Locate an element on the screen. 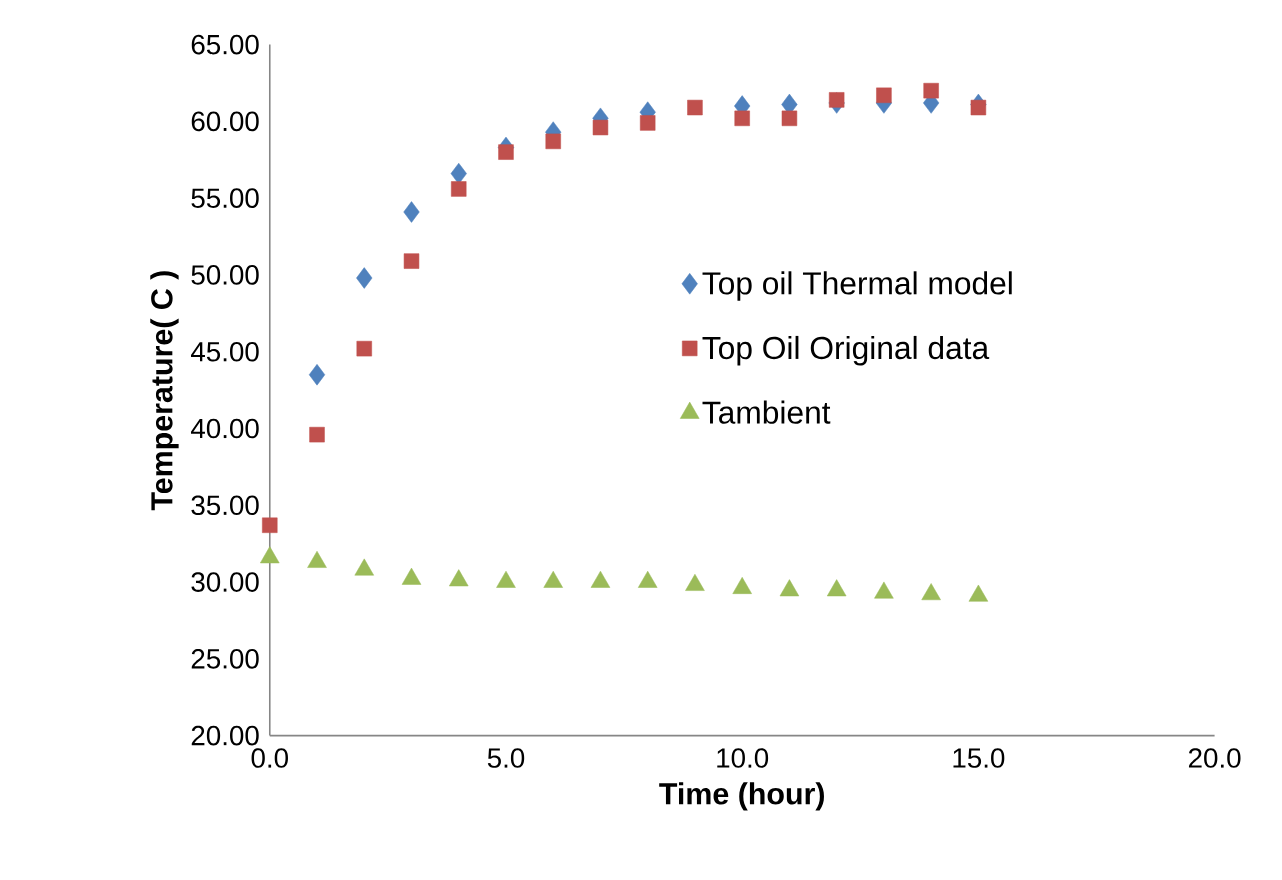 This screenshot has width=1282, height=880. y-tick-label: 55.00 is located at coordinates (225, 198).